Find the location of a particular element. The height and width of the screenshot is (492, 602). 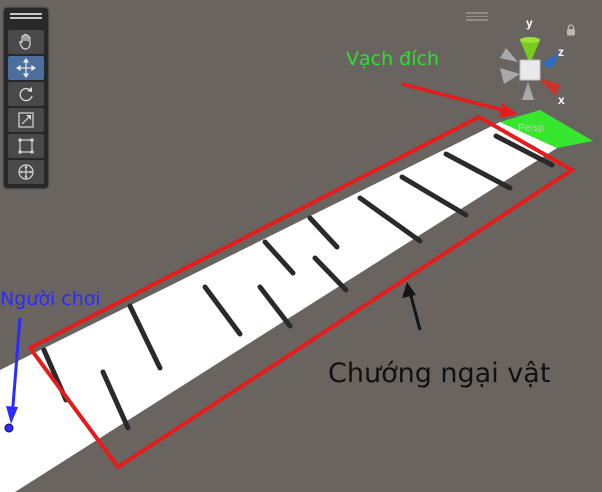

orientation-gizmo: y z x is located at coordinates (532, 61).